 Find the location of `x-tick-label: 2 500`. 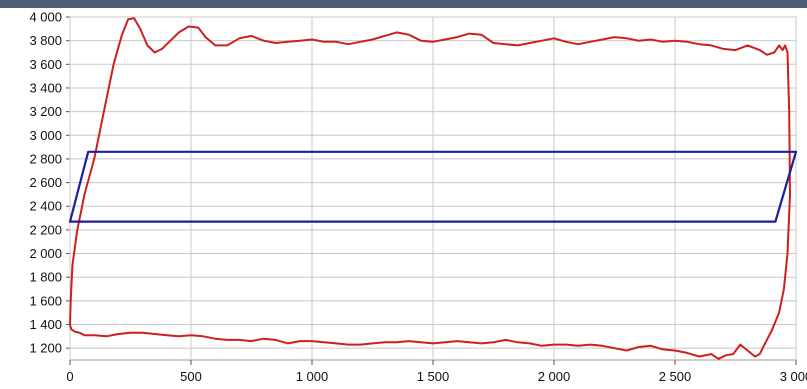

x-tick-label: 2 500 is located at coordinates (675, 376).